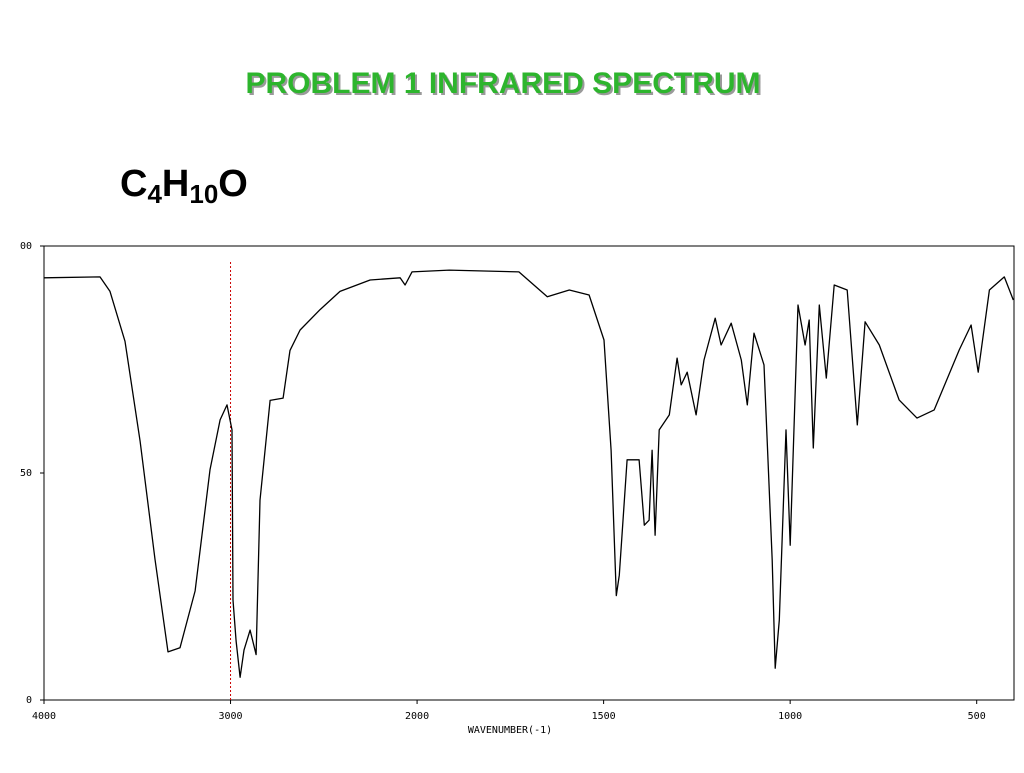 This screenshot has height=773, width=1024. Describe the element at coordinates (29, 700) in the screenshot. I see `y-tick-label: 0` at that location.